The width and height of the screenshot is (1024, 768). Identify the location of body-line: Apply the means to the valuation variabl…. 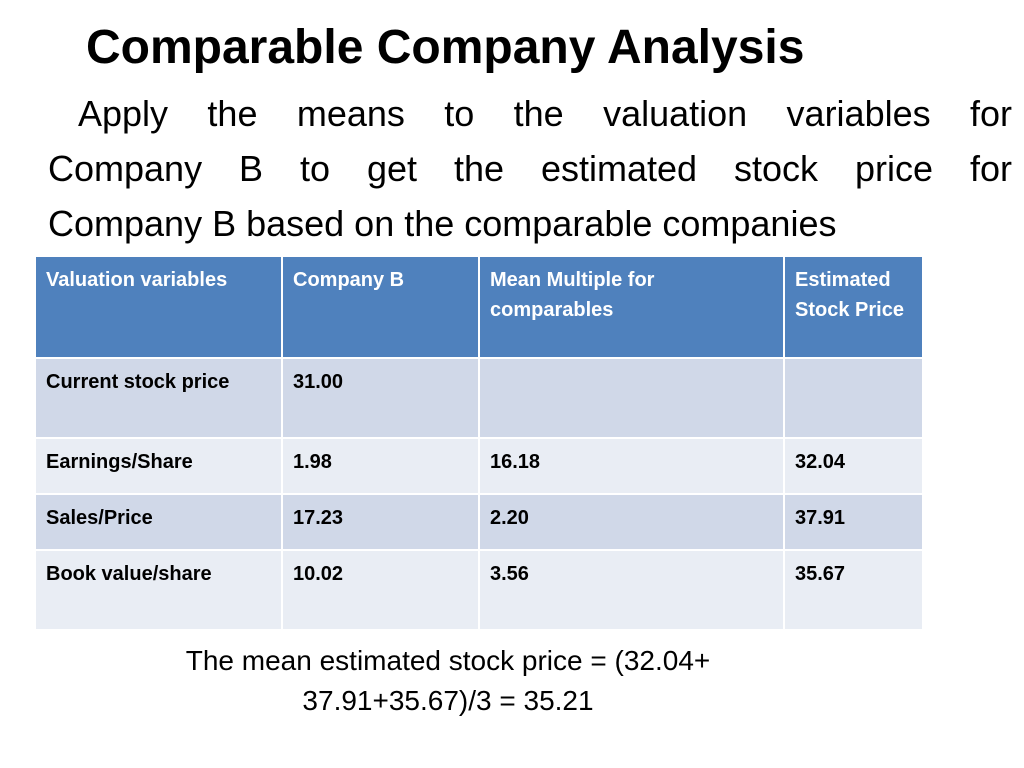
(545, 113).